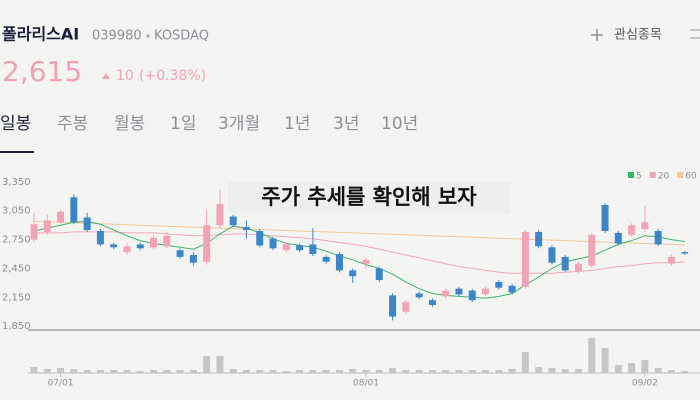 Image resolution: width=700 pixels, height=400 pixels. Describe the element at coordinates (645, 384) in the screenshot. I see `x-tick-label: 09/02` at that location.